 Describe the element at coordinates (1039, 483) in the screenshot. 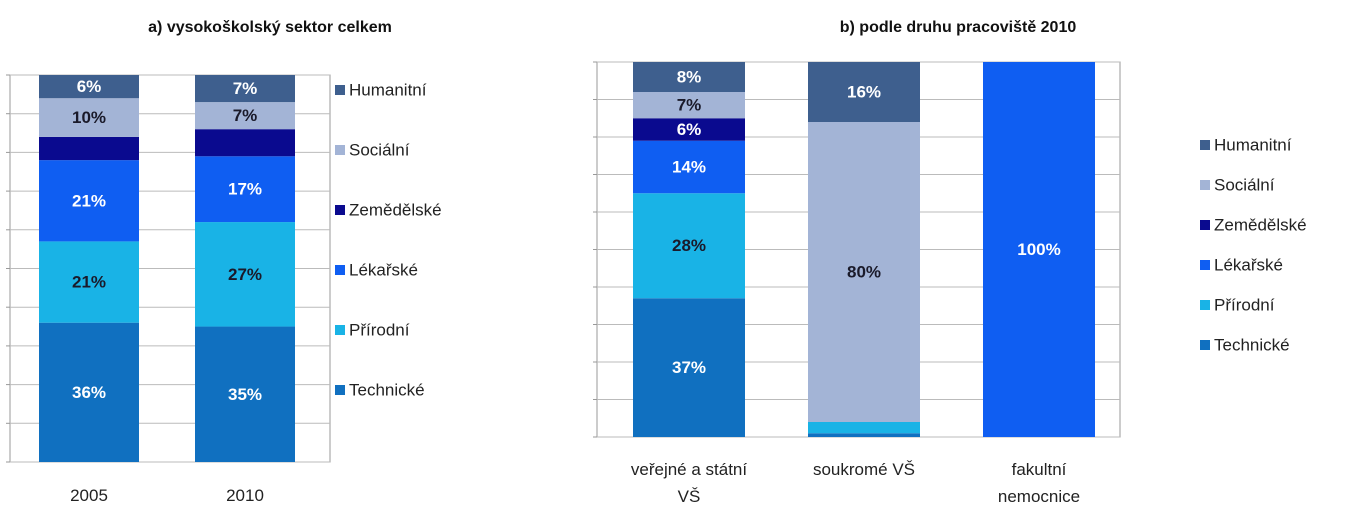

I see `x-tick-label: fakultní nemocnice` at that location.